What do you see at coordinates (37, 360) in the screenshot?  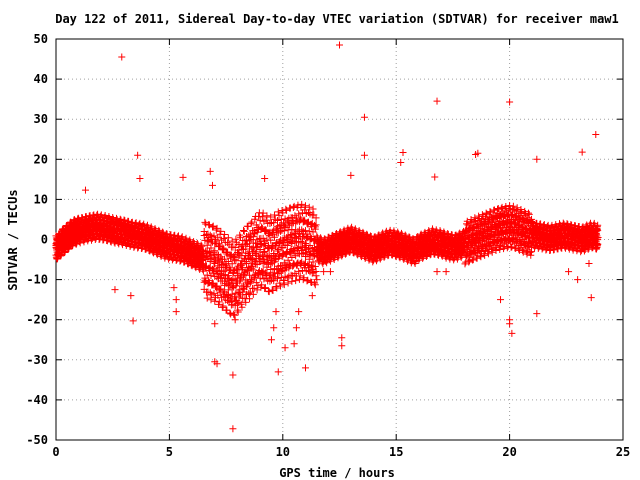 I see `y-tick-label: -30` at bounding box center [37, 360].